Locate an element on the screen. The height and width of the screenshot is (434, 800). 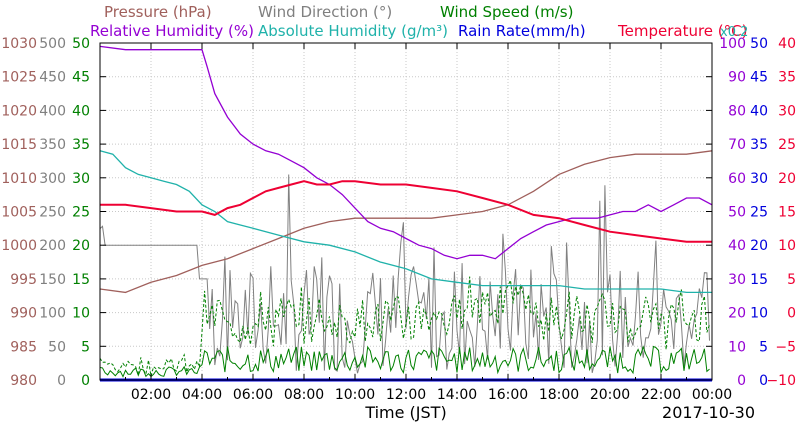
tick-label: 980 is located at coordinates (23, 381).